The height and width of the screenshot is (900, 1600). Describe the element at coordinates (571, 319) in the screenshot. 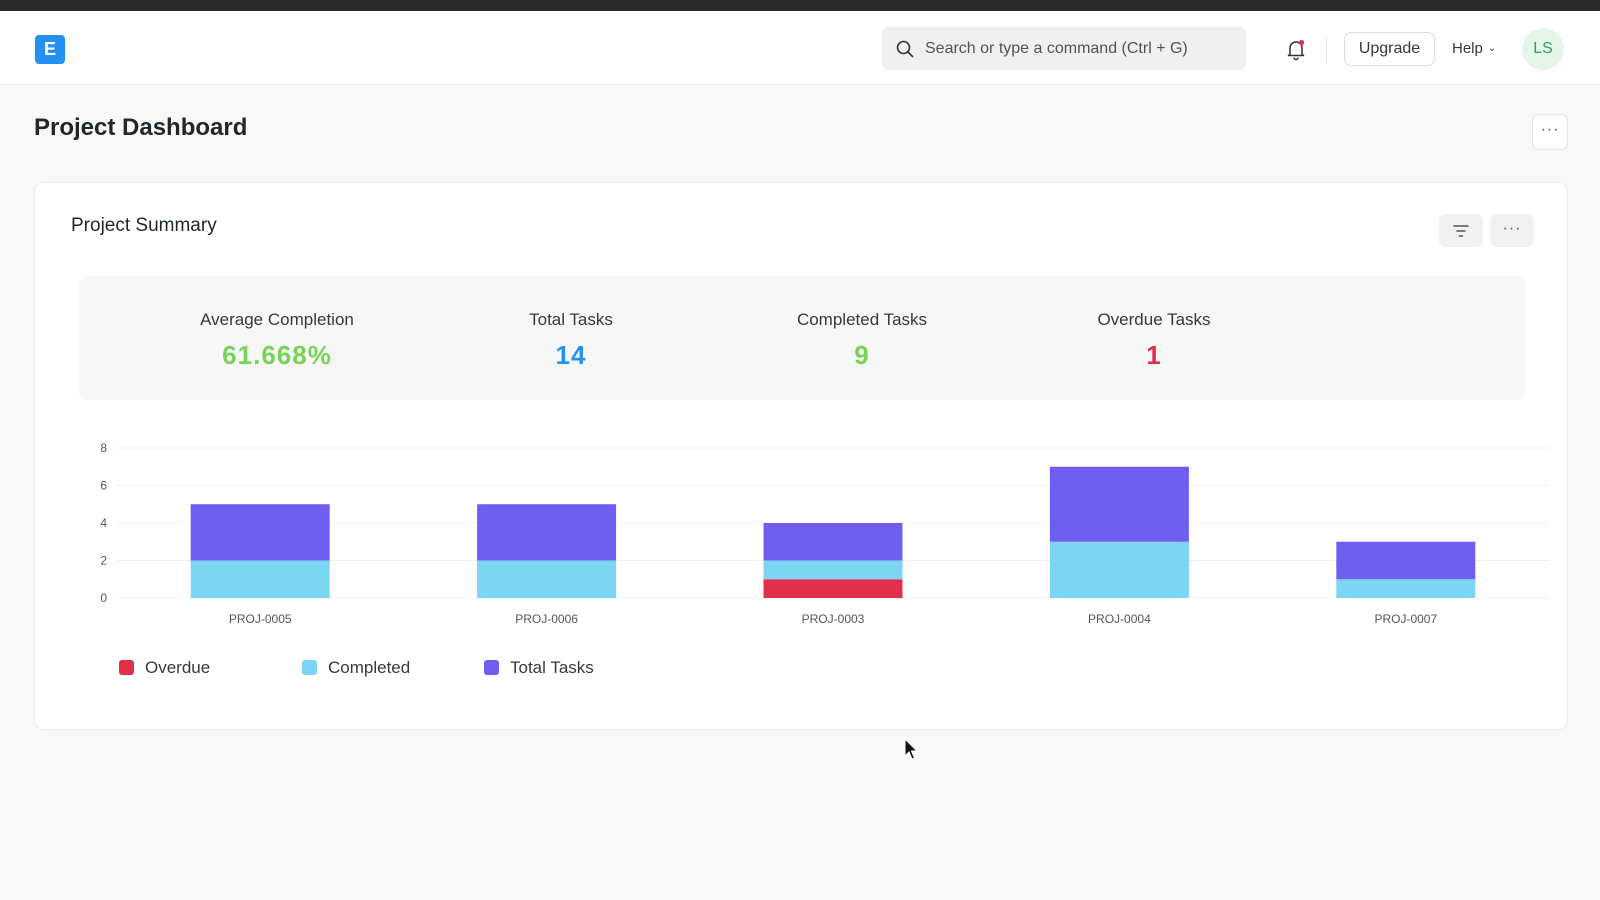

I see `stat-label: Total Tasks` at that location.